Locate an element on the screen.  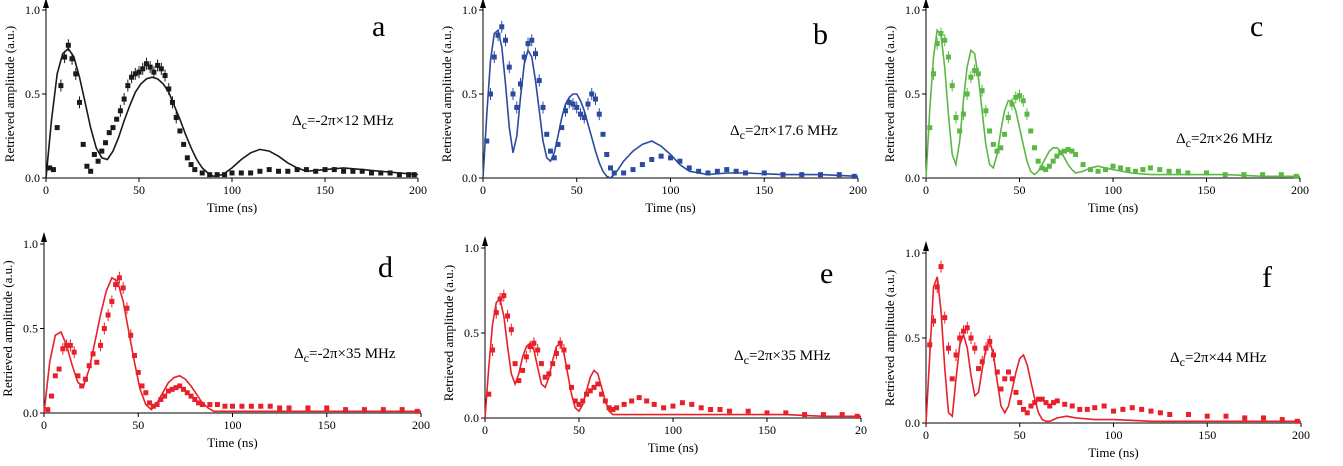
x-tick-label: 50 is located at coordinates (1020, 435).